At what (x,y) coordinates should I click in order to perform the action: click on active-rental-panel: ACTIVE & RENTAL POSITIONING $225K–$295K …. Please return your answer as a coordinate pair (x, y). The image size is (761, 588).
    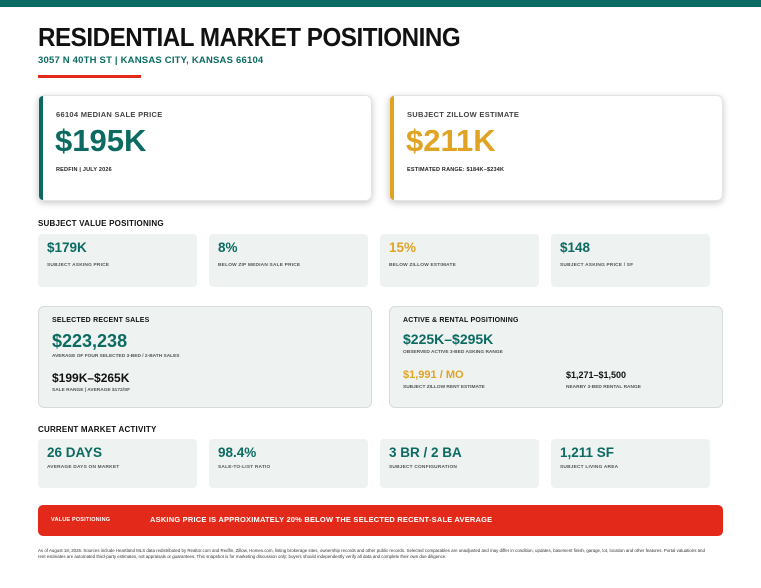
    Looking at the image, I should click on (556, 357).